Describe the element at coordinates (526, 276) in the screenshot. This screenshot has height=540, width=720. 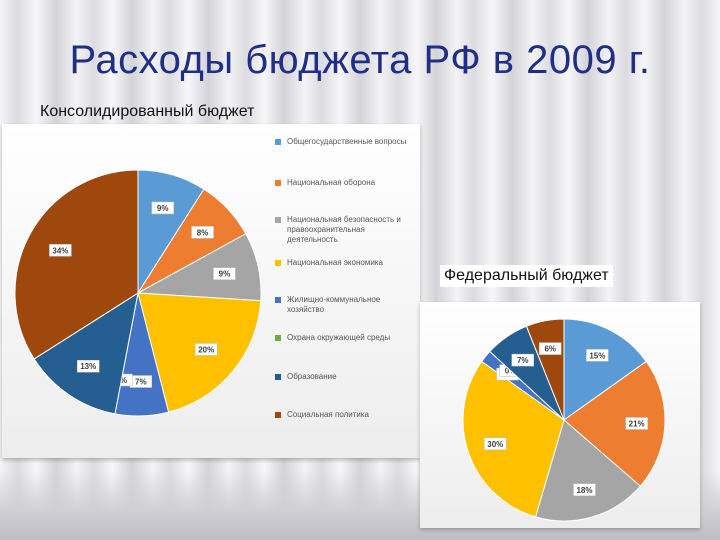
I see `federal-budget-subtitle: Федеральный бюджет` at that location.